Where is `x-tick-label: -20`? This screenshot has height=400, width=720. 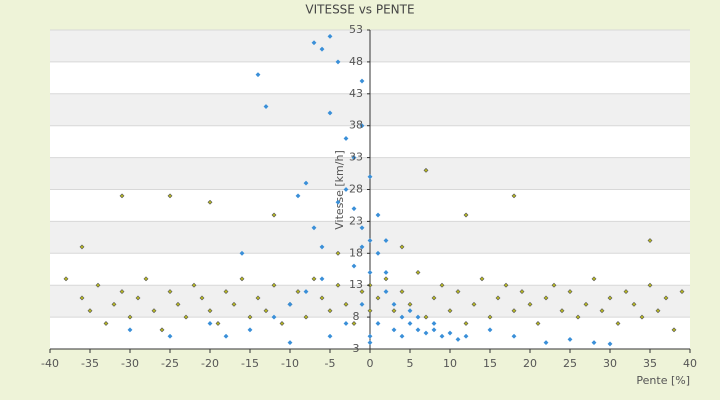
x-tick-label: -20 is located at coordinates (210, 363).